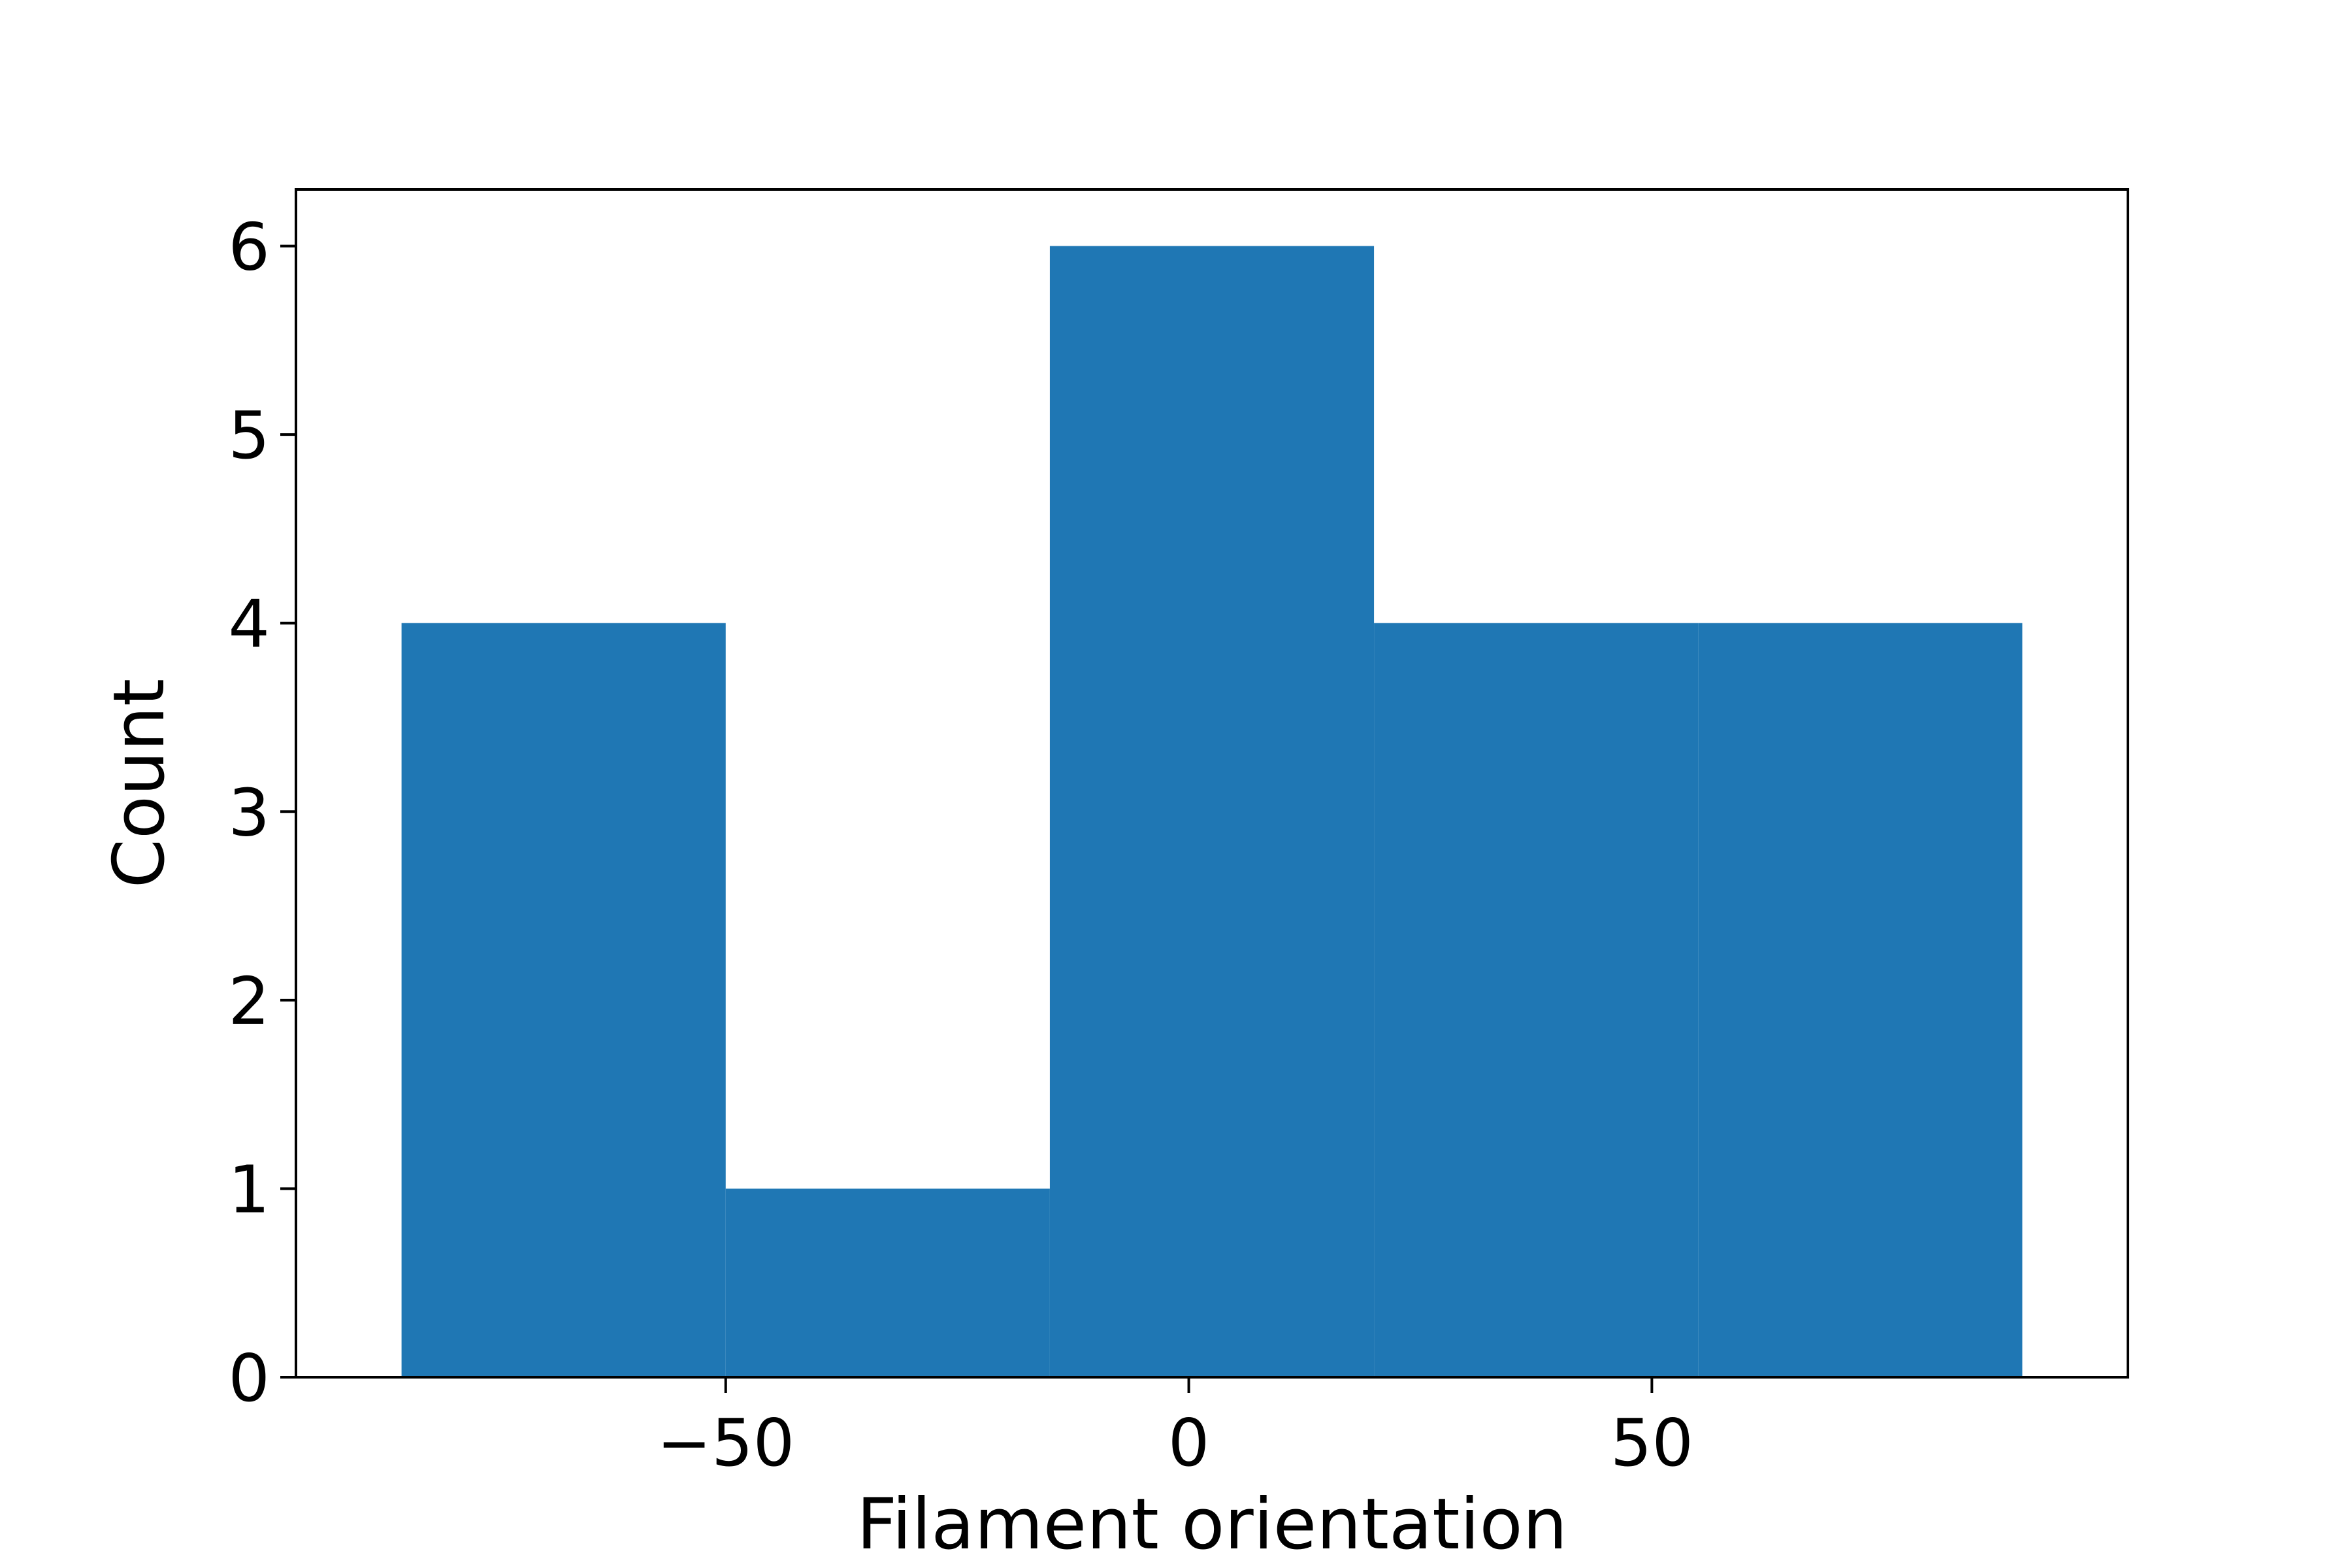 The image size is (2352, 1568). What do you see at coordinates (249, 1189) in the screenshot?
I see `y-tick-label-2: 1` at bounding box center [249, 1189].